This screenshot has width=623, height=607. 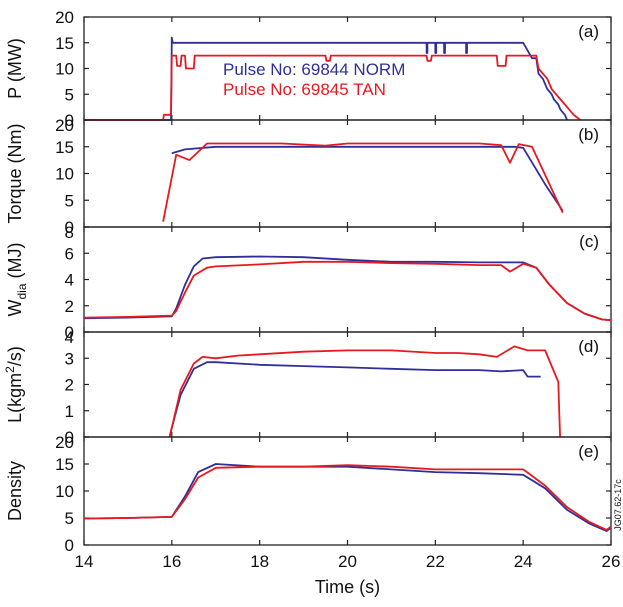 What do you see at coordinates (17, 280) in the screenshot?
I see `y-axis-label: Wdia (MJ)` at bounding box center [17, 280].